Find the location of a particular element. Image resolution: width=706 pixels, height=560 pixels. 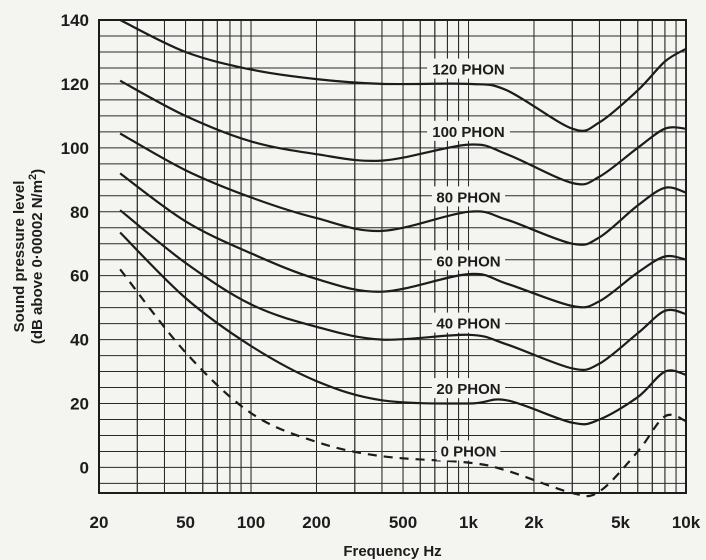

x-tick-label: 50 is located at coordinates (185, 522).